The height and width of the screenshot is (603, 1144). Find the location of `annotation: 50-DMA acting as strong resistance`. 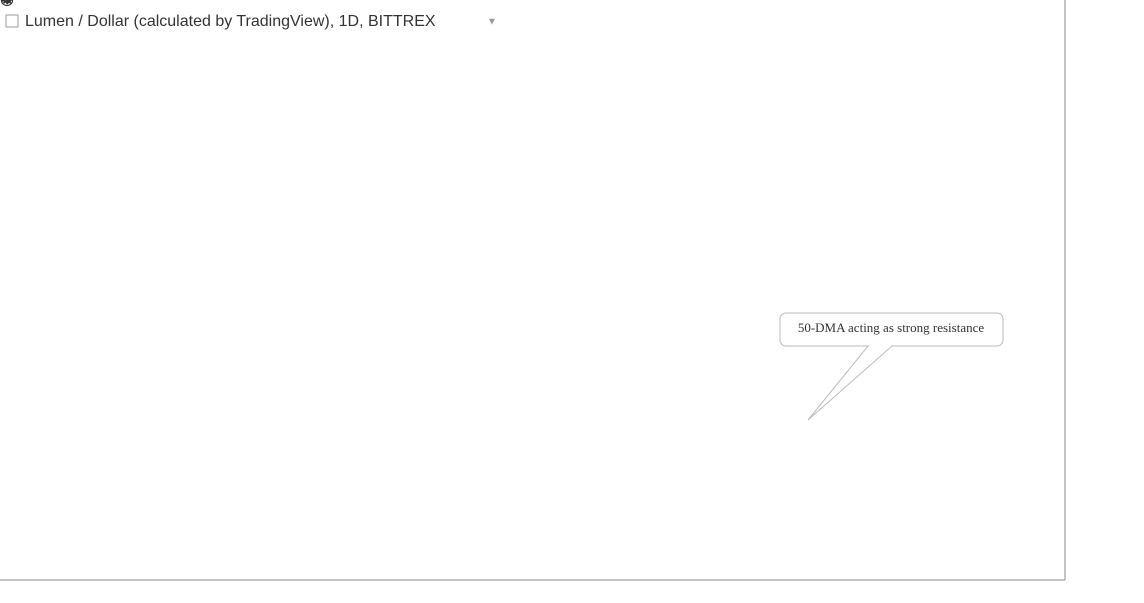

annotation: 50-DMA acting as strong resistance is located at coordinates (891, 366).